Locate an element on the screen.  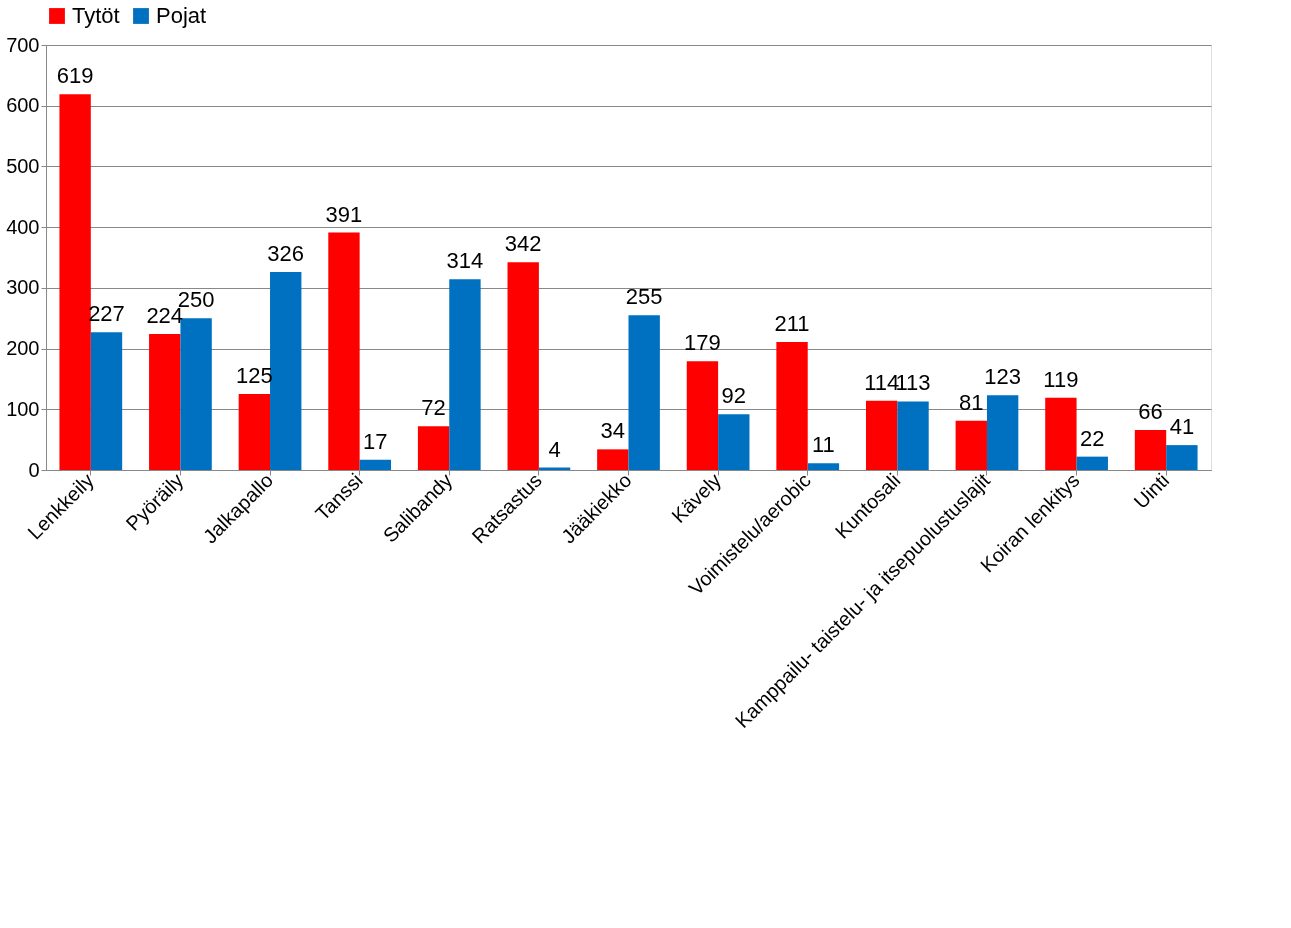
legend-label: Pojat is located at coordinates (181, 15).